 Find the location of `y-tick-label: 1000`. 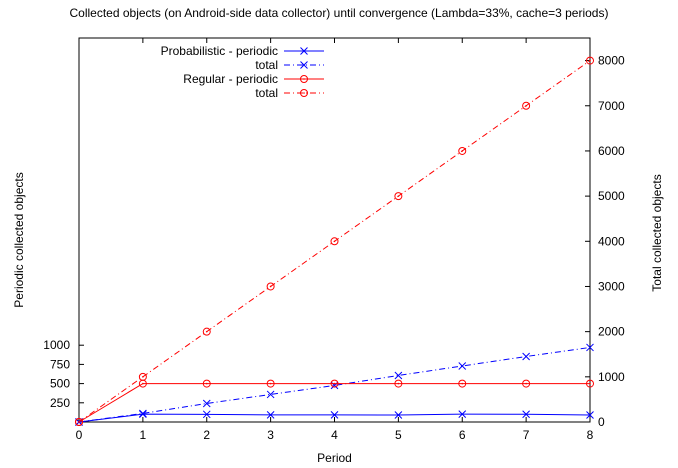

y-tick-label: 1000 is located at coordinates (56, 345).